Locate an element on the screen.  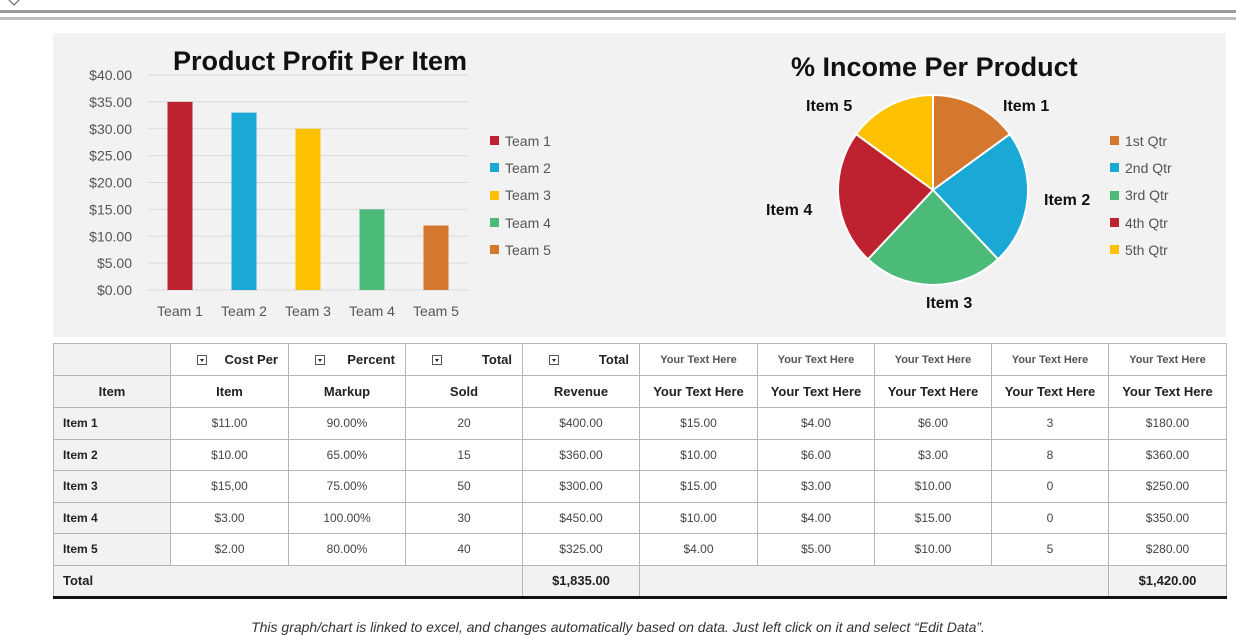
total-row: Total $1,835.00 $1,420.00 is located at coordinates (640, 581).